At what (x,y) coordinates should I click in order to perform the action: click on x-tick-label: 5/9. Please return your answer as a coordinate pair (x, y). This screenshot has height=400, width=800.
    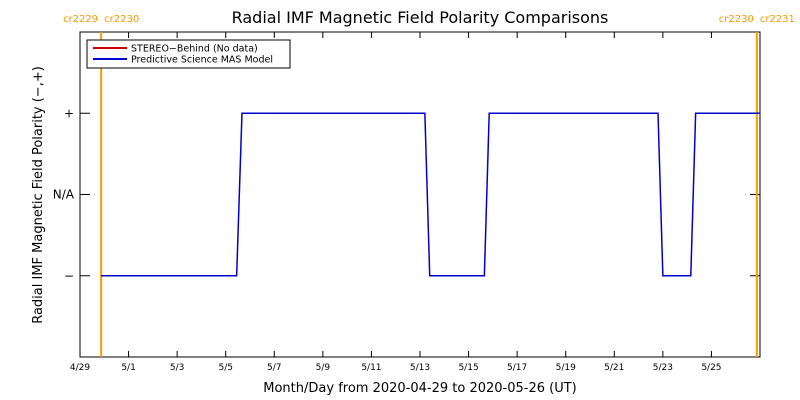
    Looking at the image, I should click on (323, 368).